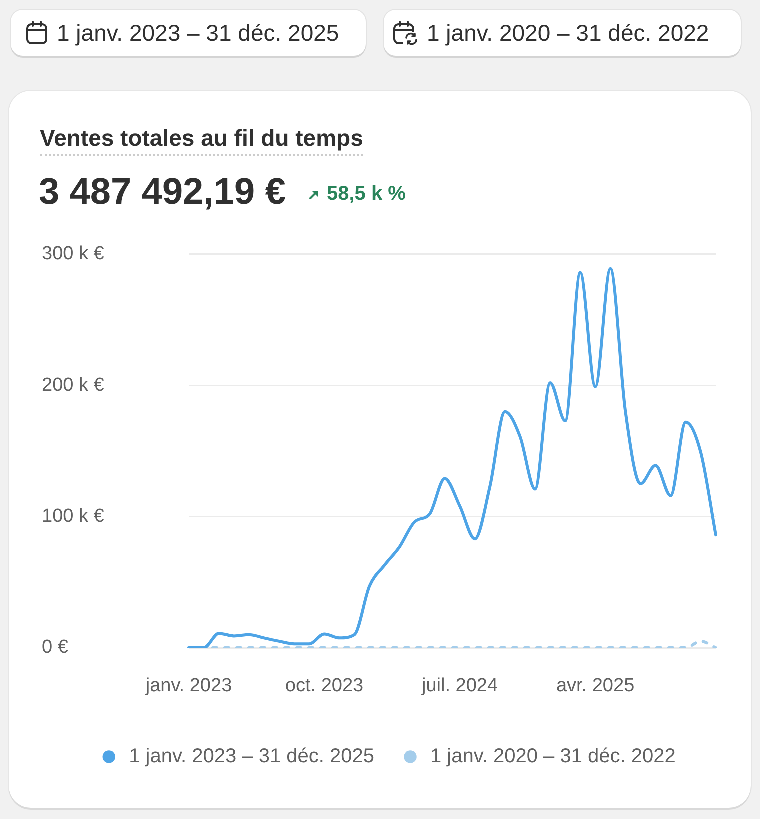 Image resolution: width=760 pixels, height=819 pixels. What do you see at coordinates (324, 686) in the screenshot?
I see `x-tick-label: oct. 2023` at bounding box center [324, 686].